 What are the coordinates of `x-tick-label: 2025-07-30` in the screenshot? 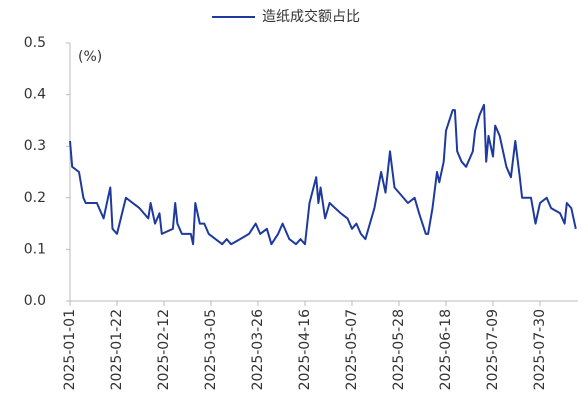 It's located at (540, 349).